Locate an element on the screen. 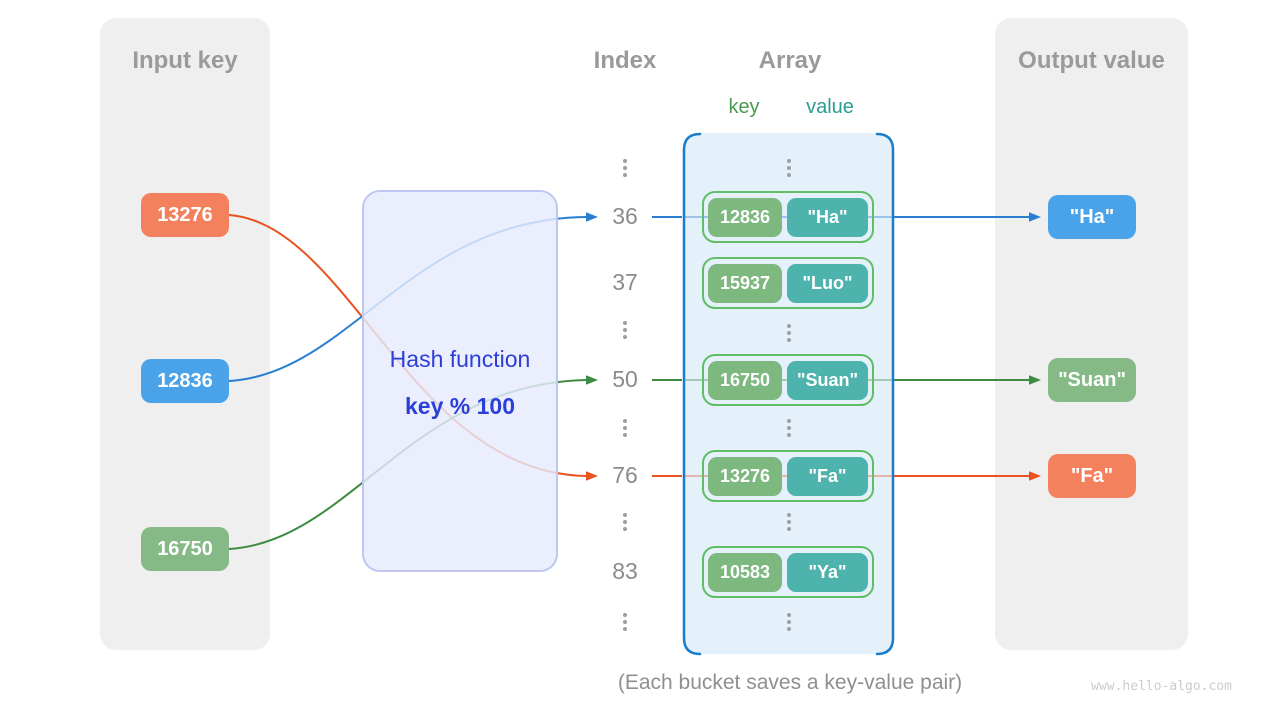 The width and height of the screenshot is (1280, 720). bucket-value-cell: "Luo" is located at coordinates (827, 283).